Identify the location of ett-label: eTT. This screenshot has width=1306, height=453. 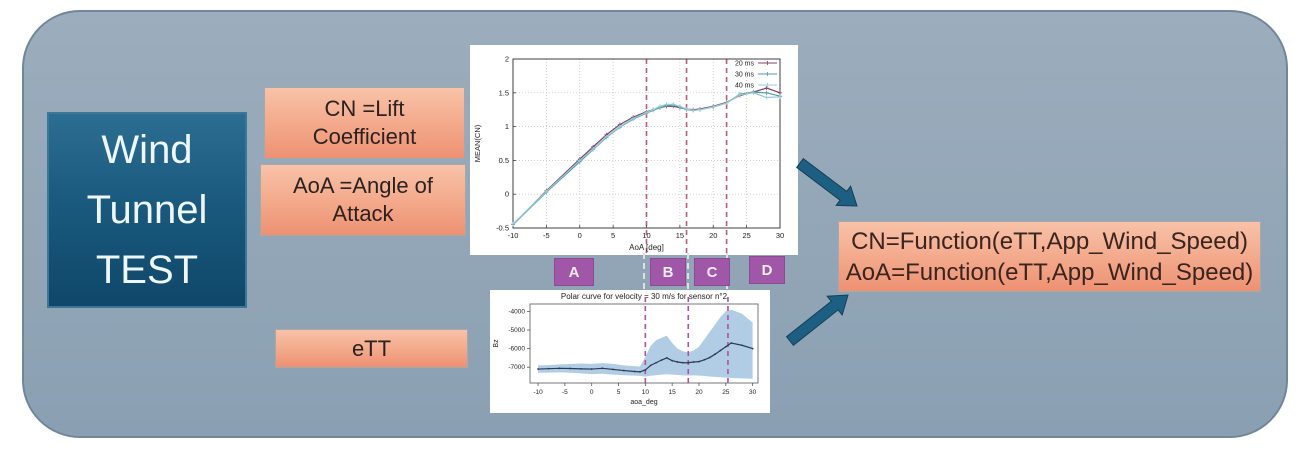
(371, 348).